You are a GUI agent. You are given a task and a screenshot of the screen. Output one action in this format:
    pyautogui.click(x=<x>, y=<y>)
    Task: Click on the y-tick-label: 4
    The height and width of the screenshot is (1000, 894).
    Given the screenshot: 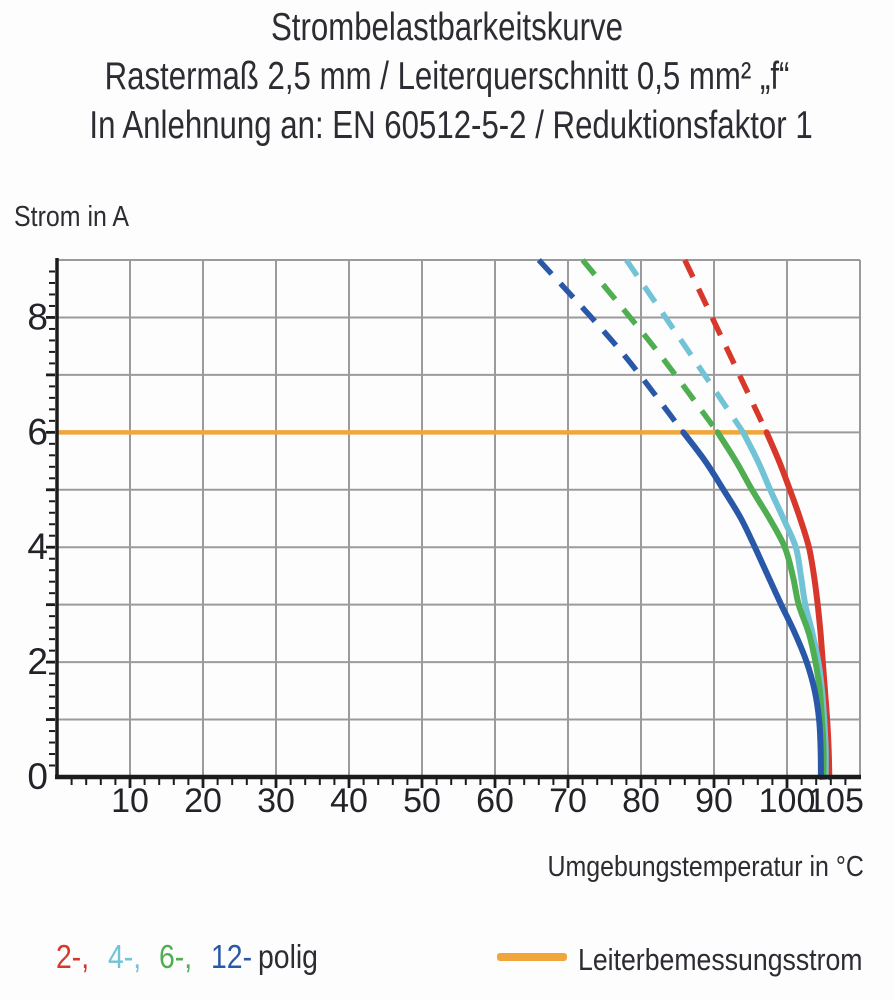 What is the action you would take?
    pyautogui.click(x=37, y=546)
    